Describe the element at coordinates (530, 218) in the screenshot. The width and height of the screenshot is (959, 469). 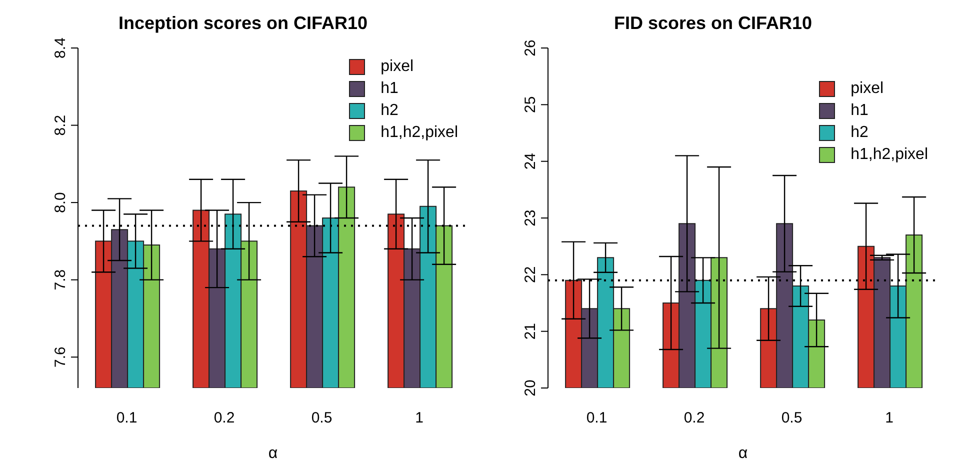
I see `y-tick-label: 23` at that location.